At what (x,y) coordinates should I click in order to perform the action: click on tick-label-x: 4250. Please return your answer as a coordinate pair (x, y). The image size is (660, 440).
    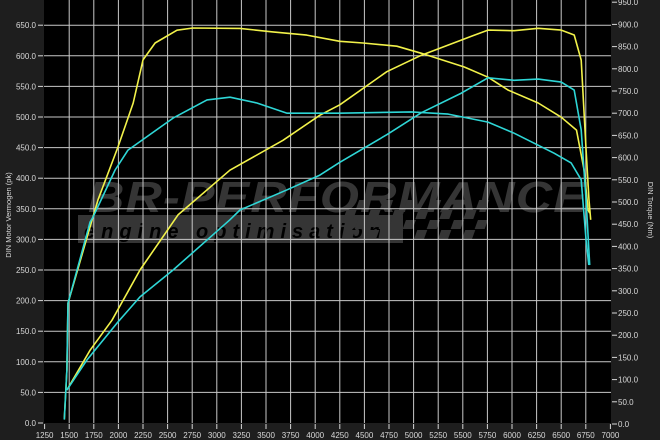
    Looking at the image, I should click on (340, 435).